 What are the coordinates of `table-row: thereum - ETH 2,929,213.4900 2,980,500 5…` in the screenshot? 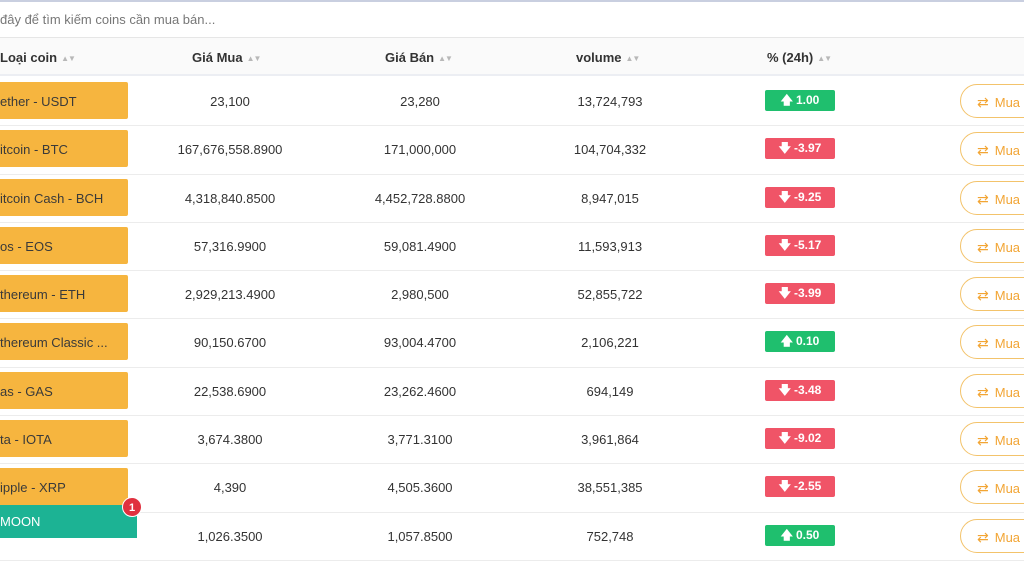 It's located at (512, 295).